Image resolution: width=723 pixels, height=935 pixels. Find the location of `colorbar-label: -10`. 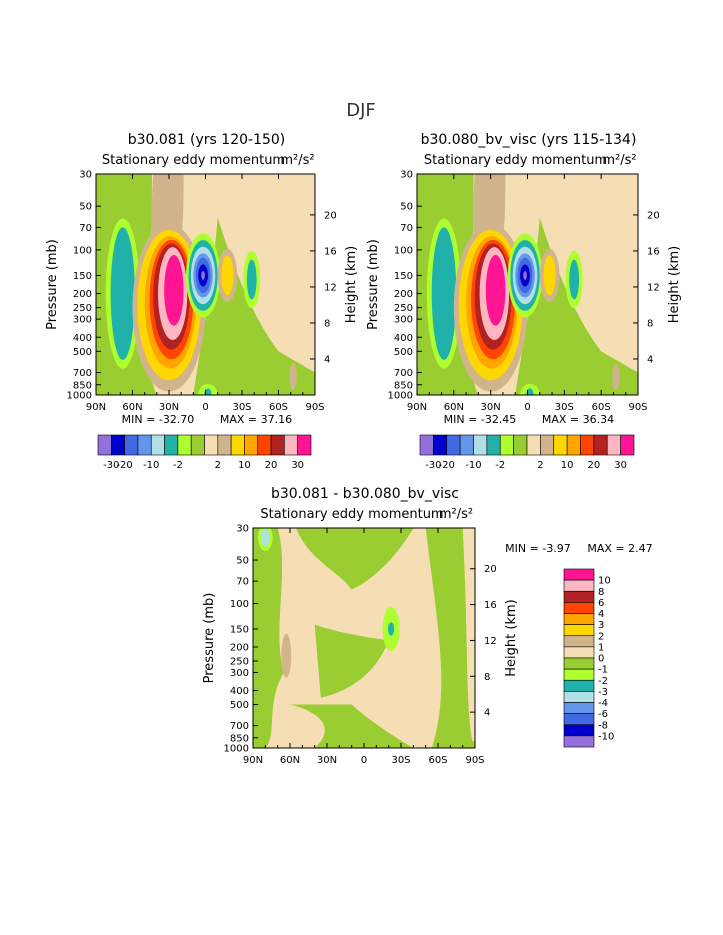

colorbar-label: -10 is located at coordinates (473, 465).